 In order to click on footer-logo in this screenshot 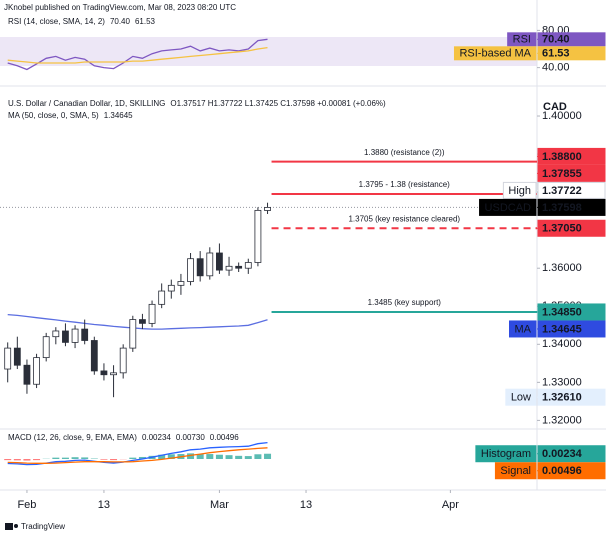, I will do `click(11, 526)`.